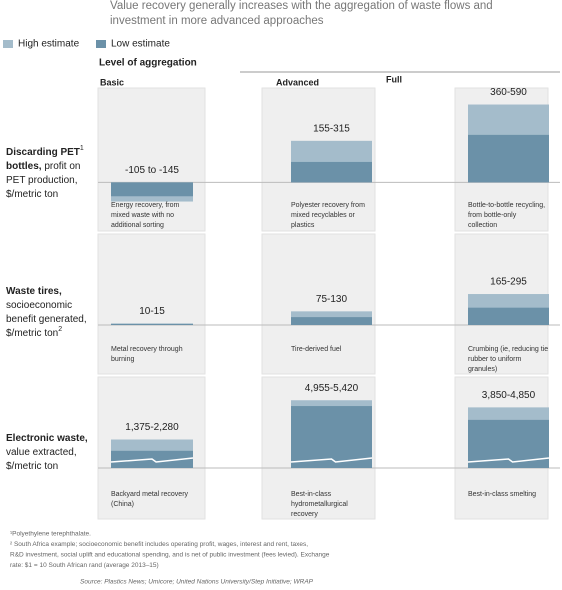 This screenshot has height=590, width=562. I want to click on description: Best-in-class smelting, so click(502, 494).